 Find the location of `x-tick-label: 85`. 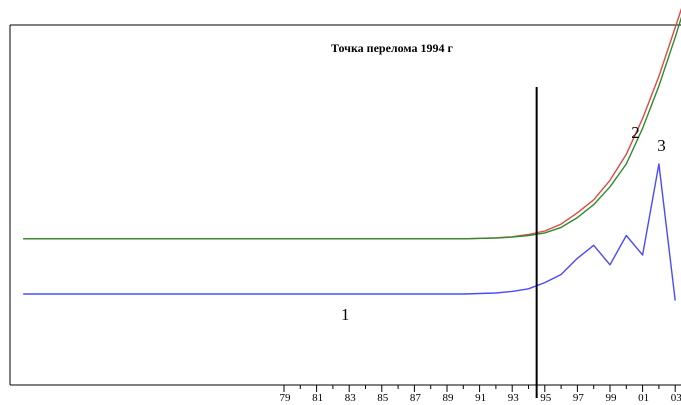

x-tick-label: 85 is located at coordinates (383, 398).